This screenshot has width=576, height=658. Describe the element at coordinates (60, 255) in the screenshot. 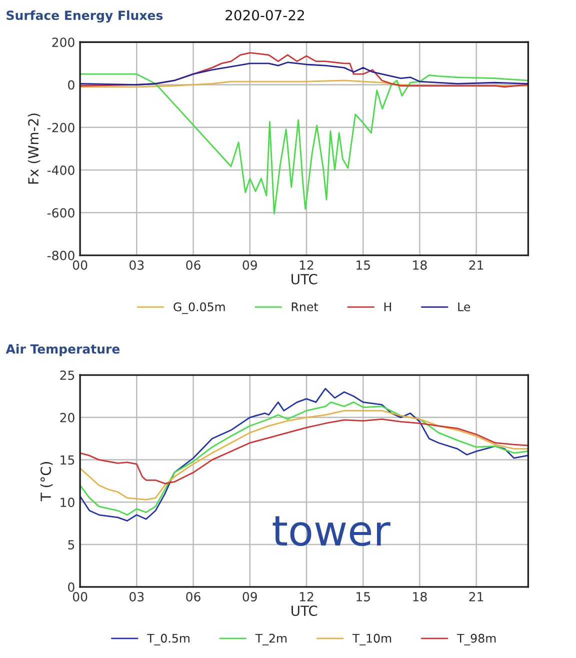

I see `y-tick-label: -800` at that location.